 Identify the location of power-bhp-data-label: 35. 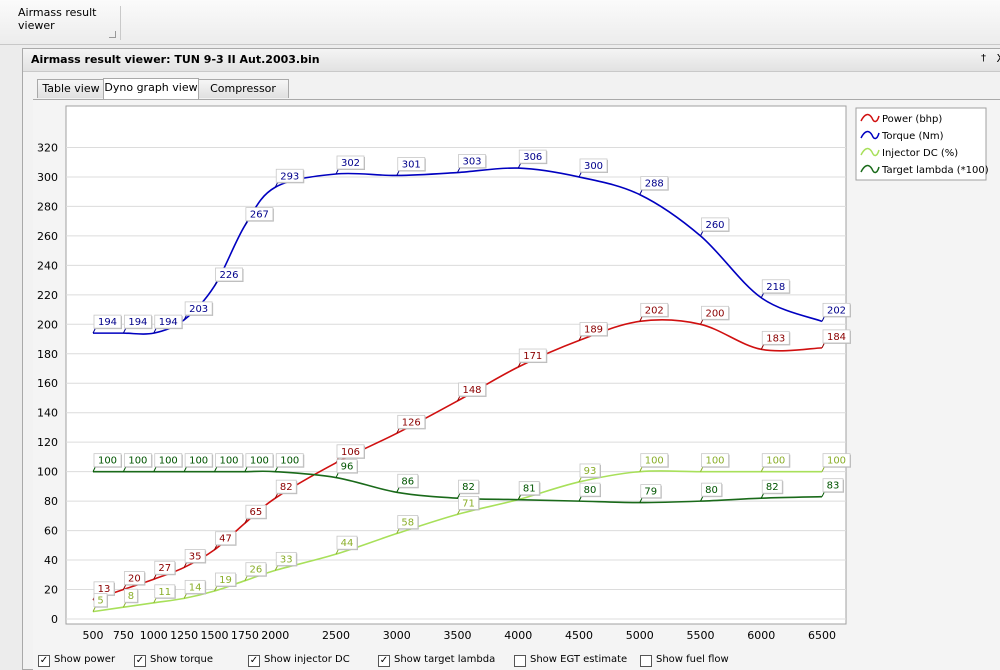
(195, 558).